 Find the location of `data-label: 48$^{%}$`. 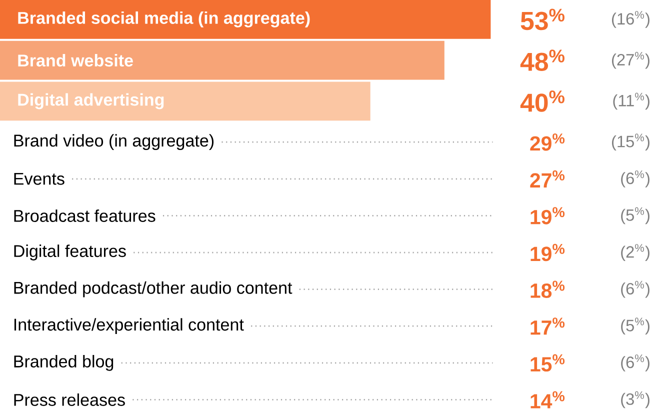

data-label: 48$^{%}$ is located at coordinates (542, 61).